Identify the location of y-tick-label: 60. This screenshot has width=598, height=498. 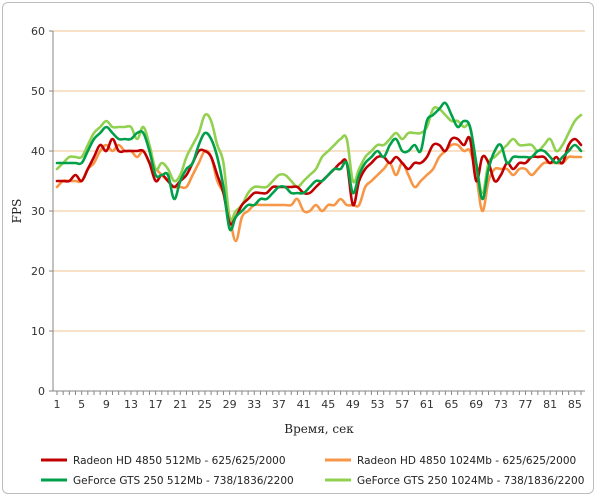
(38, 31).